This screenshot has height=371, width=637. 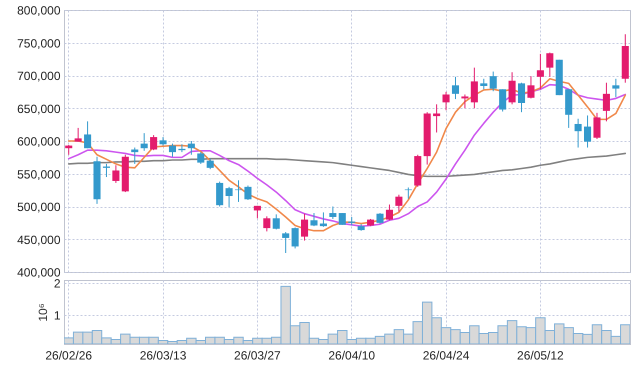 What do you see at coordinates (163, 355) in the screenshot?
I see `x-tick-label: 26/03/13` at bounding box center [163, 355].